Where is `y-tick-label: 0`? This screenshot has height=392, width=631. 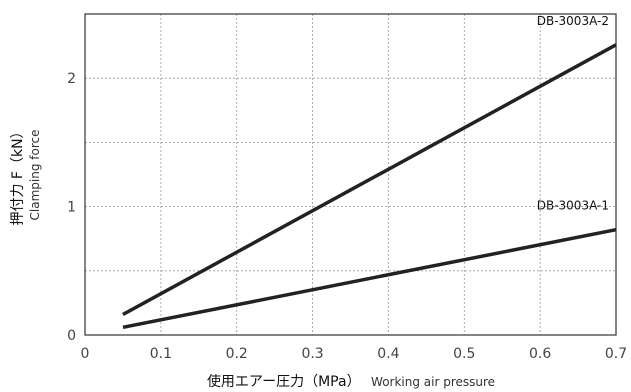 y-tick-label: 0 is located at coordinates (71, 336).